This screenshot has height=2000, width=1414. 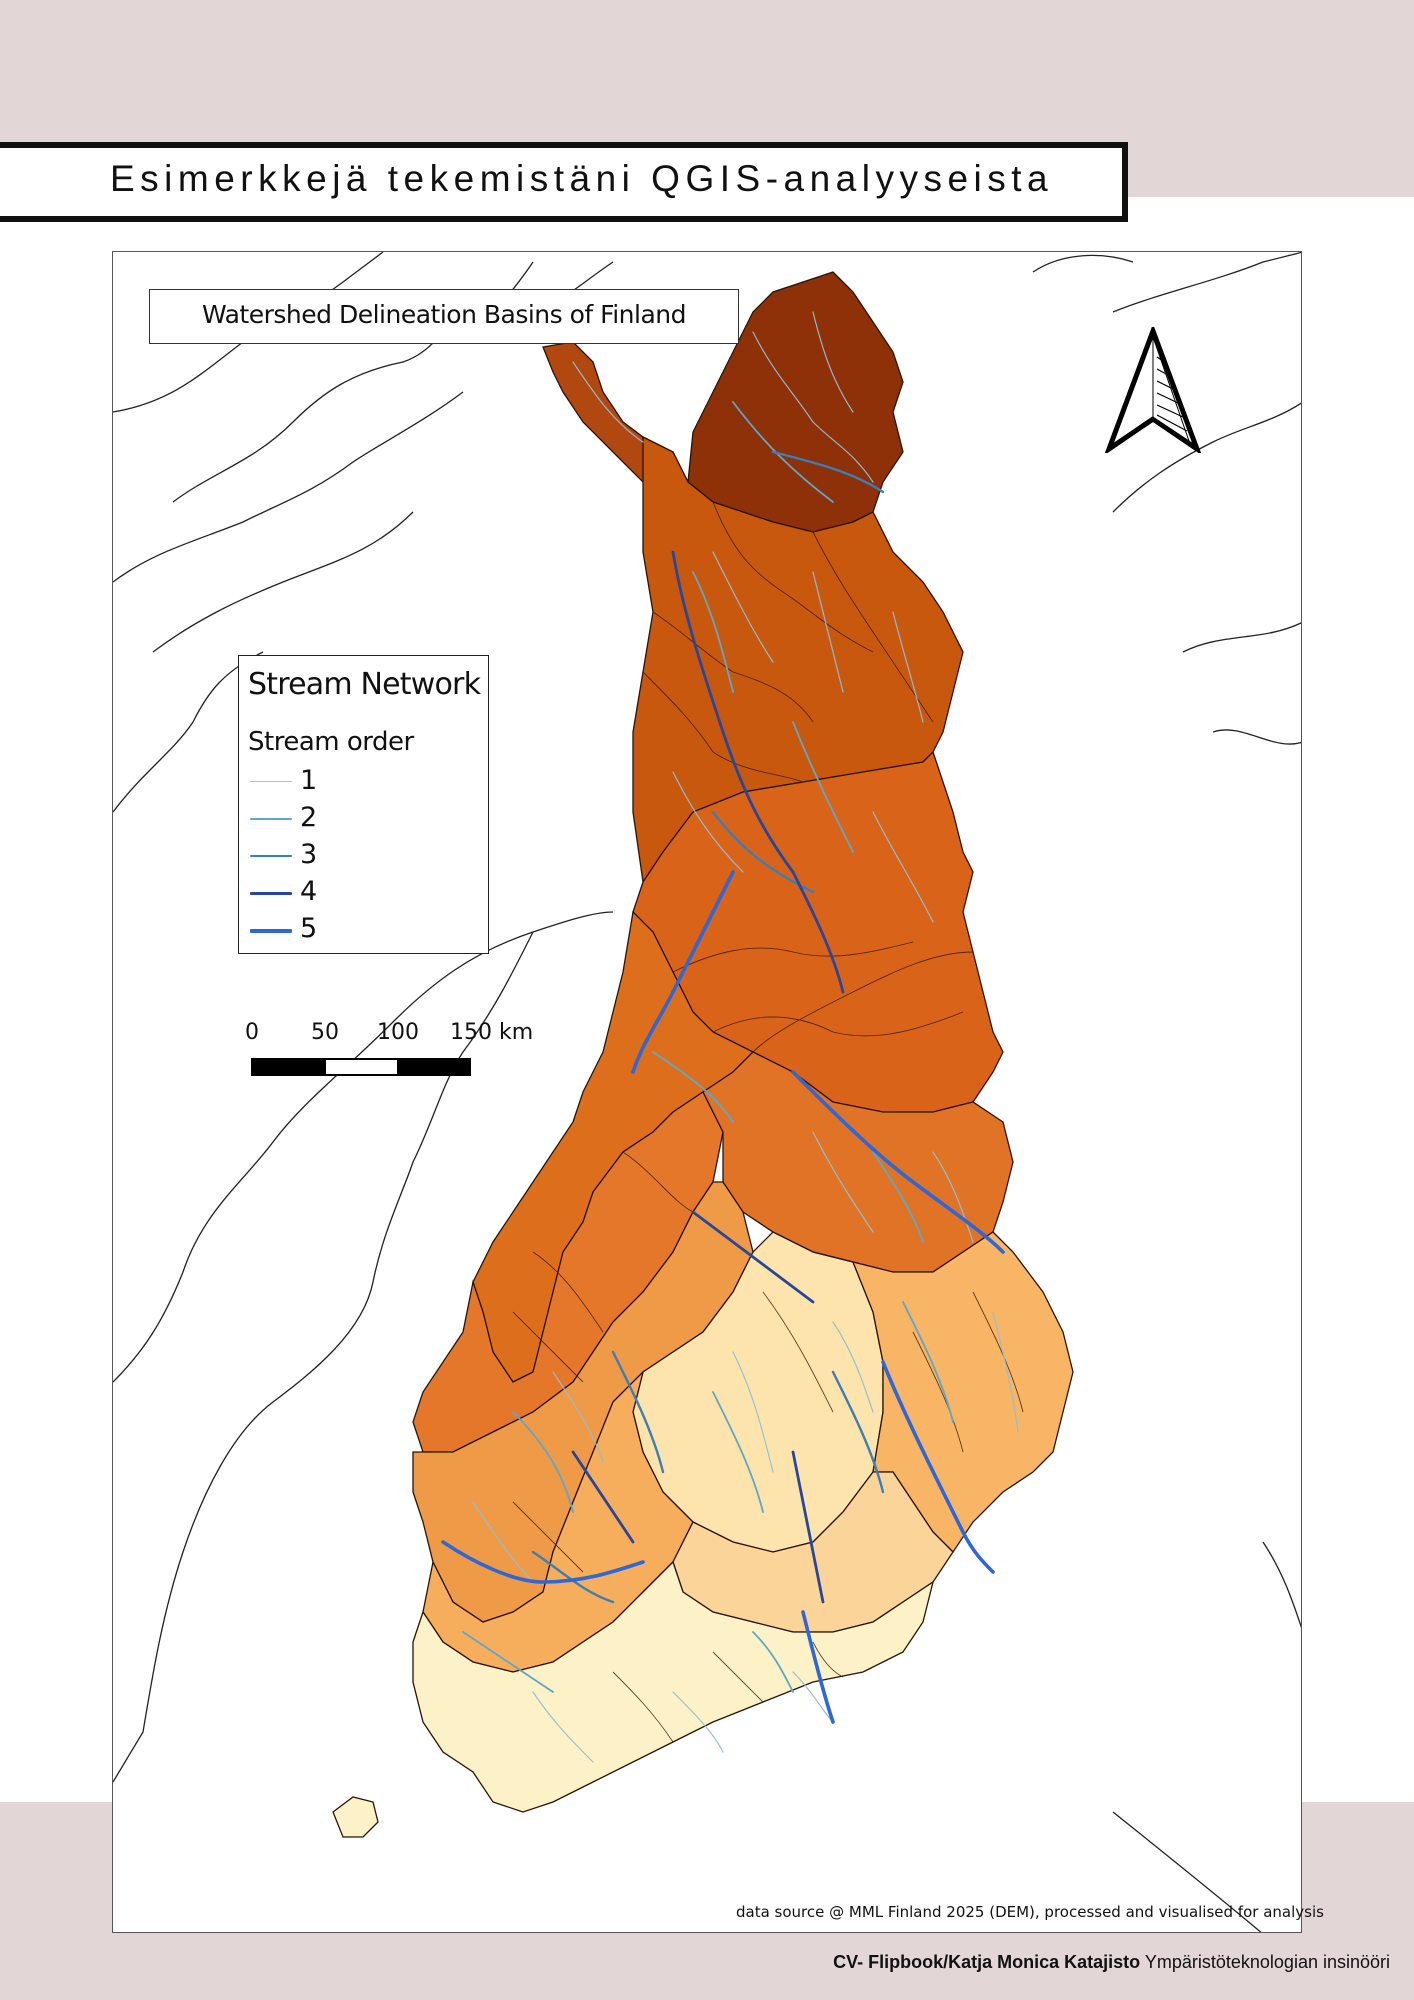 I want to click on legend-item-5: 5, so click(x=350, y=931).